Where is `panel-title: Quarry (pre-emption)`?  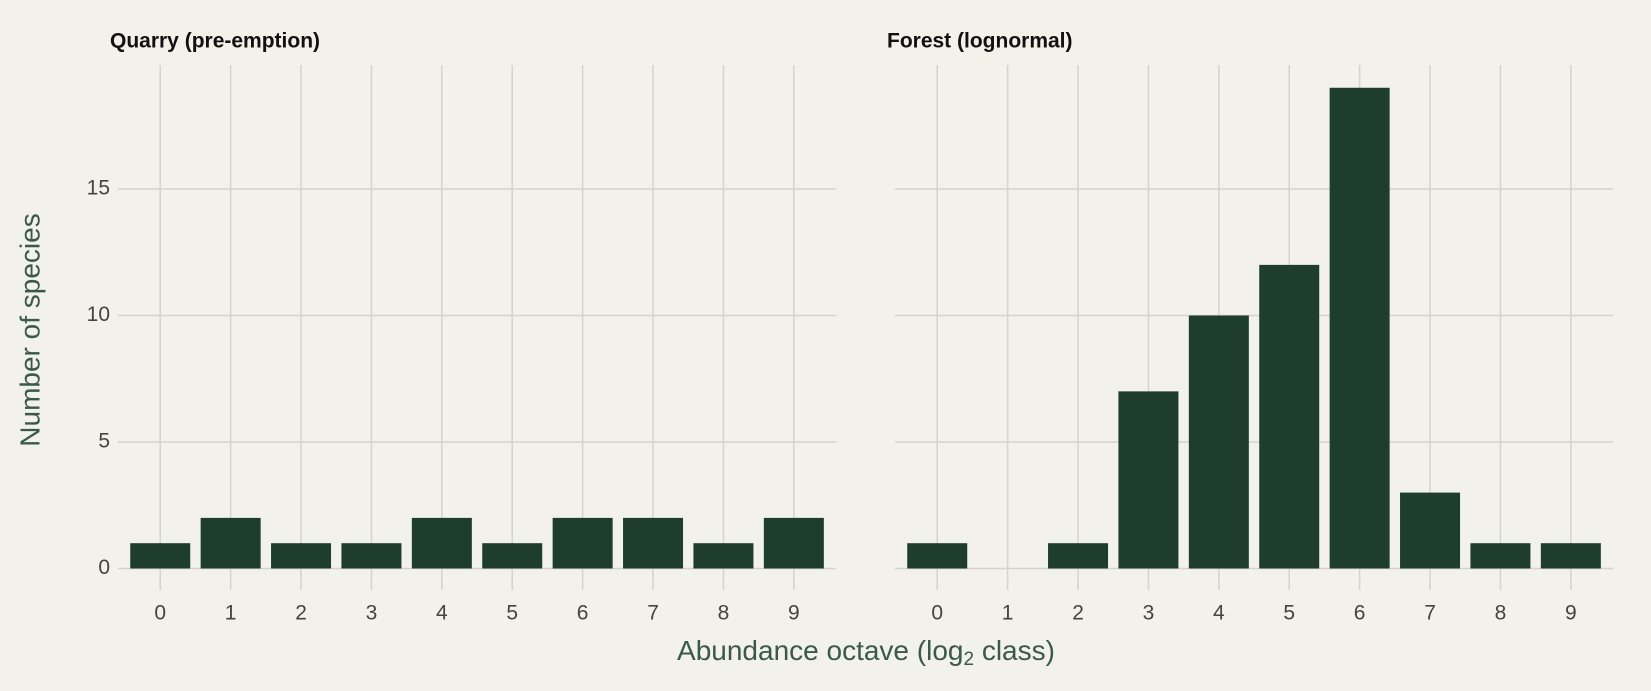 panel-title: Quarry (pre-emption) is located at coordinates (215, 41).